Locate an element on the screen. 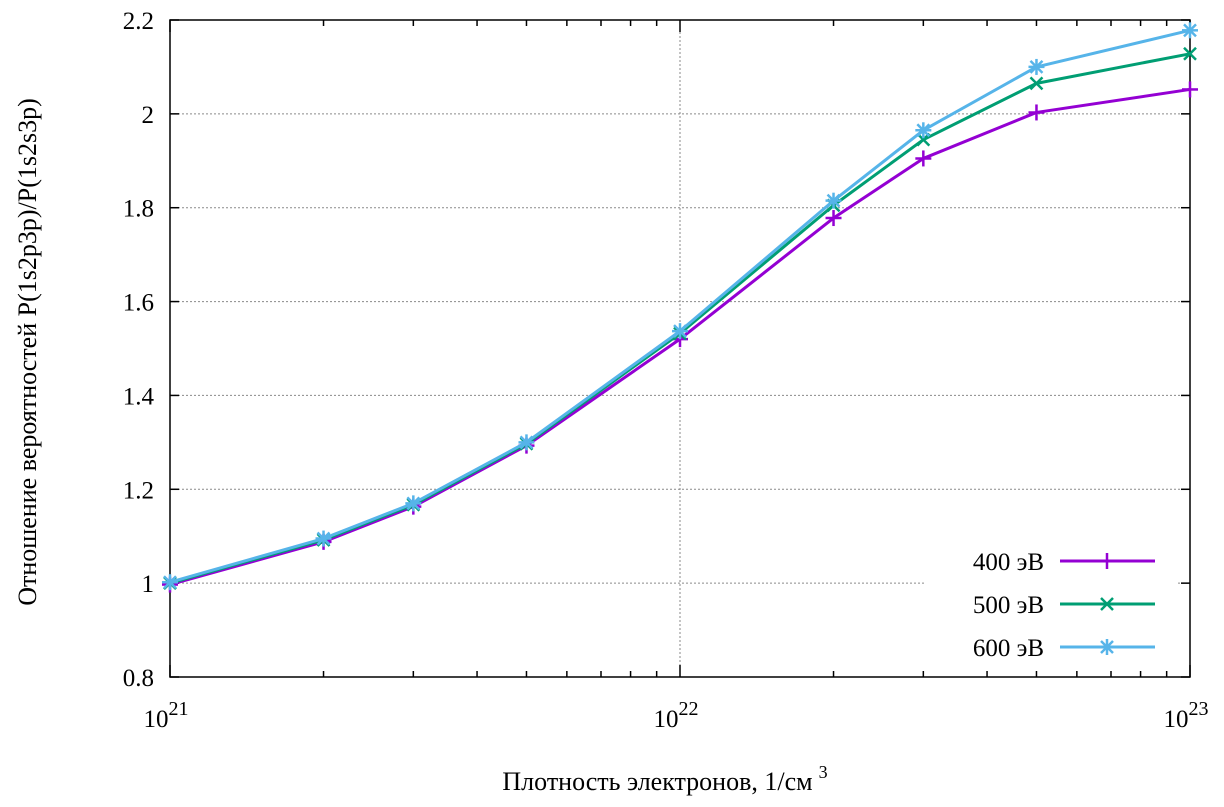 The height and width of the screenshot is (807, 1224). legend-label: 400 эВ is located at coordinates (1008, 562).